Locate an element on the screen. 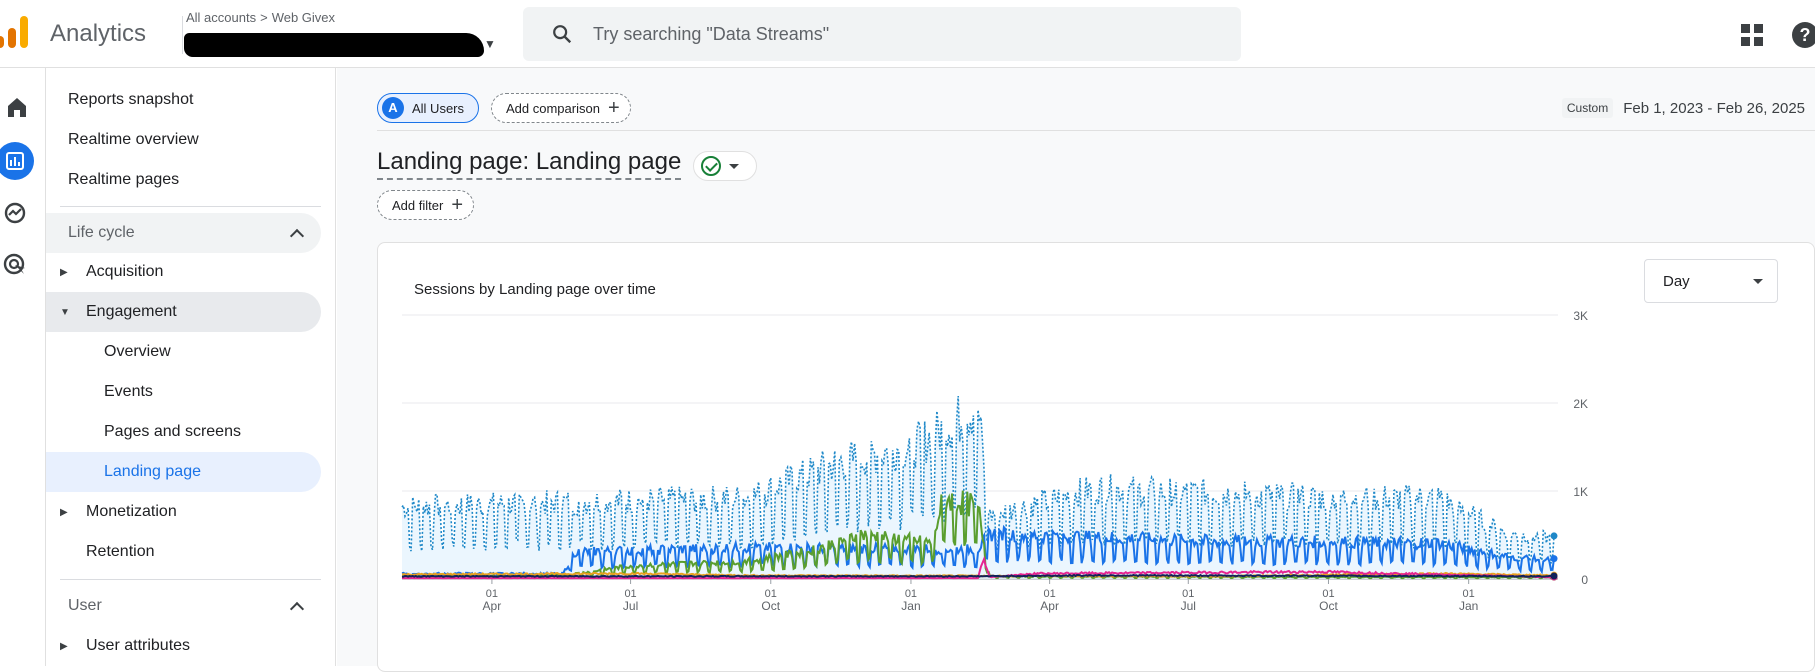 The height and width of the screenshot is (672, 1815). nav-overview: Overview is located at coordinates (137, 351).